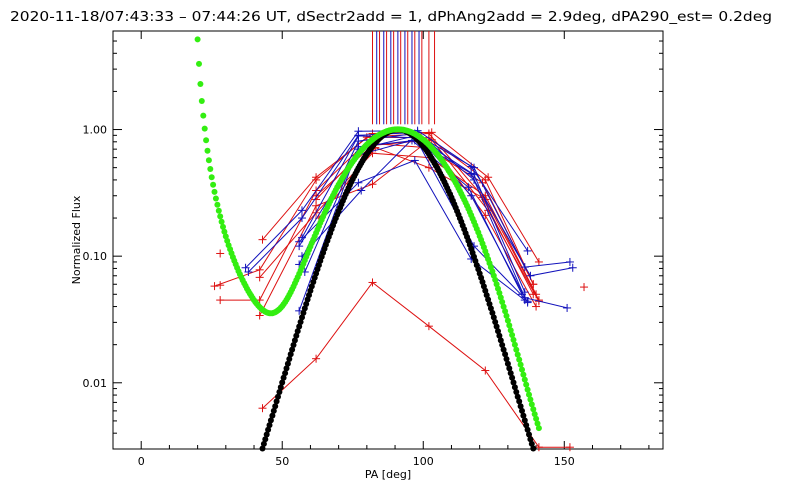 This screenshot has width=800, height=500. Describe the element at coordinates (95, 383) in the screenshot. I see `y-tick-label: 0.01` at that location.